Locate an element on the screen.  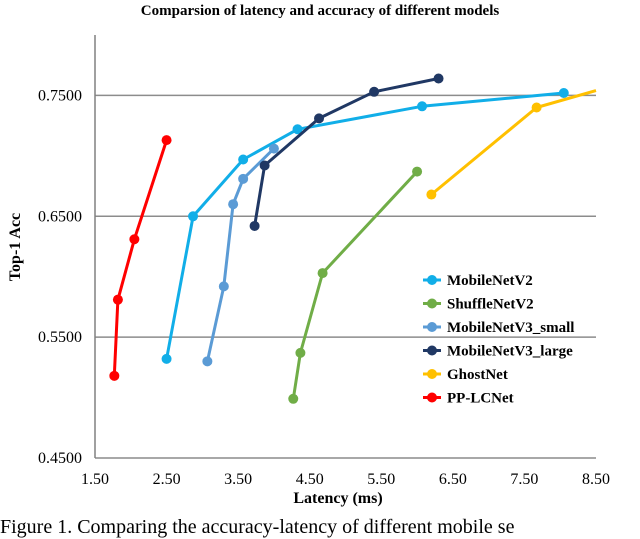
legend-label: MobileNetV2 is located at coordinates (490, 281).